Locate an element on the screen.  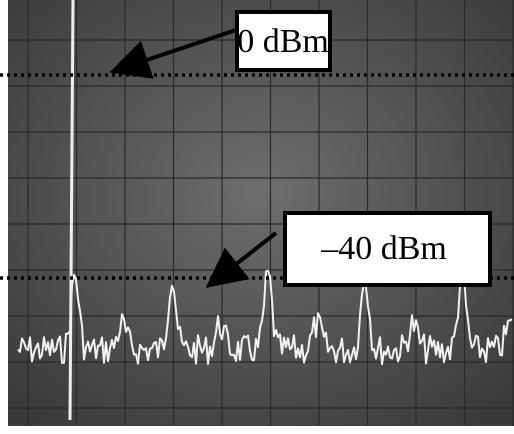
label: 0 dBm is located at coordinates (283, 41).